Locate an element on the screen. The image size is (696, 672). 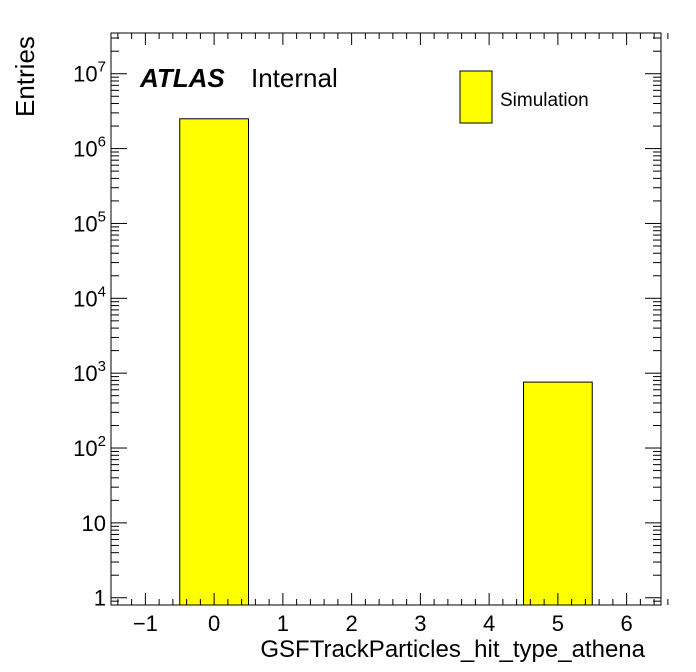
x-tick-label: 2 is located at coordinates (352, 623).